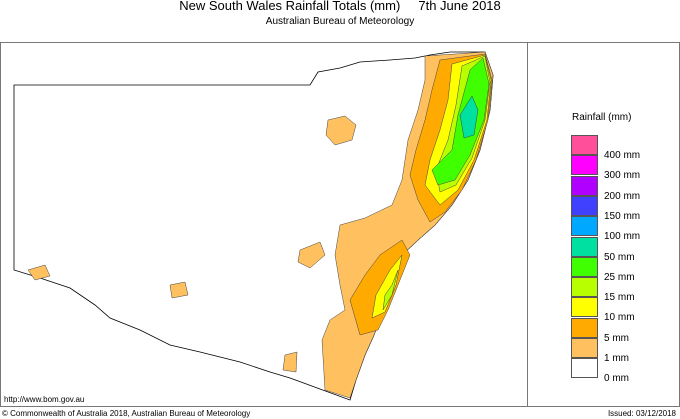  I want to click on source-url: http://www.bom.gov.au, so click(44, 399).